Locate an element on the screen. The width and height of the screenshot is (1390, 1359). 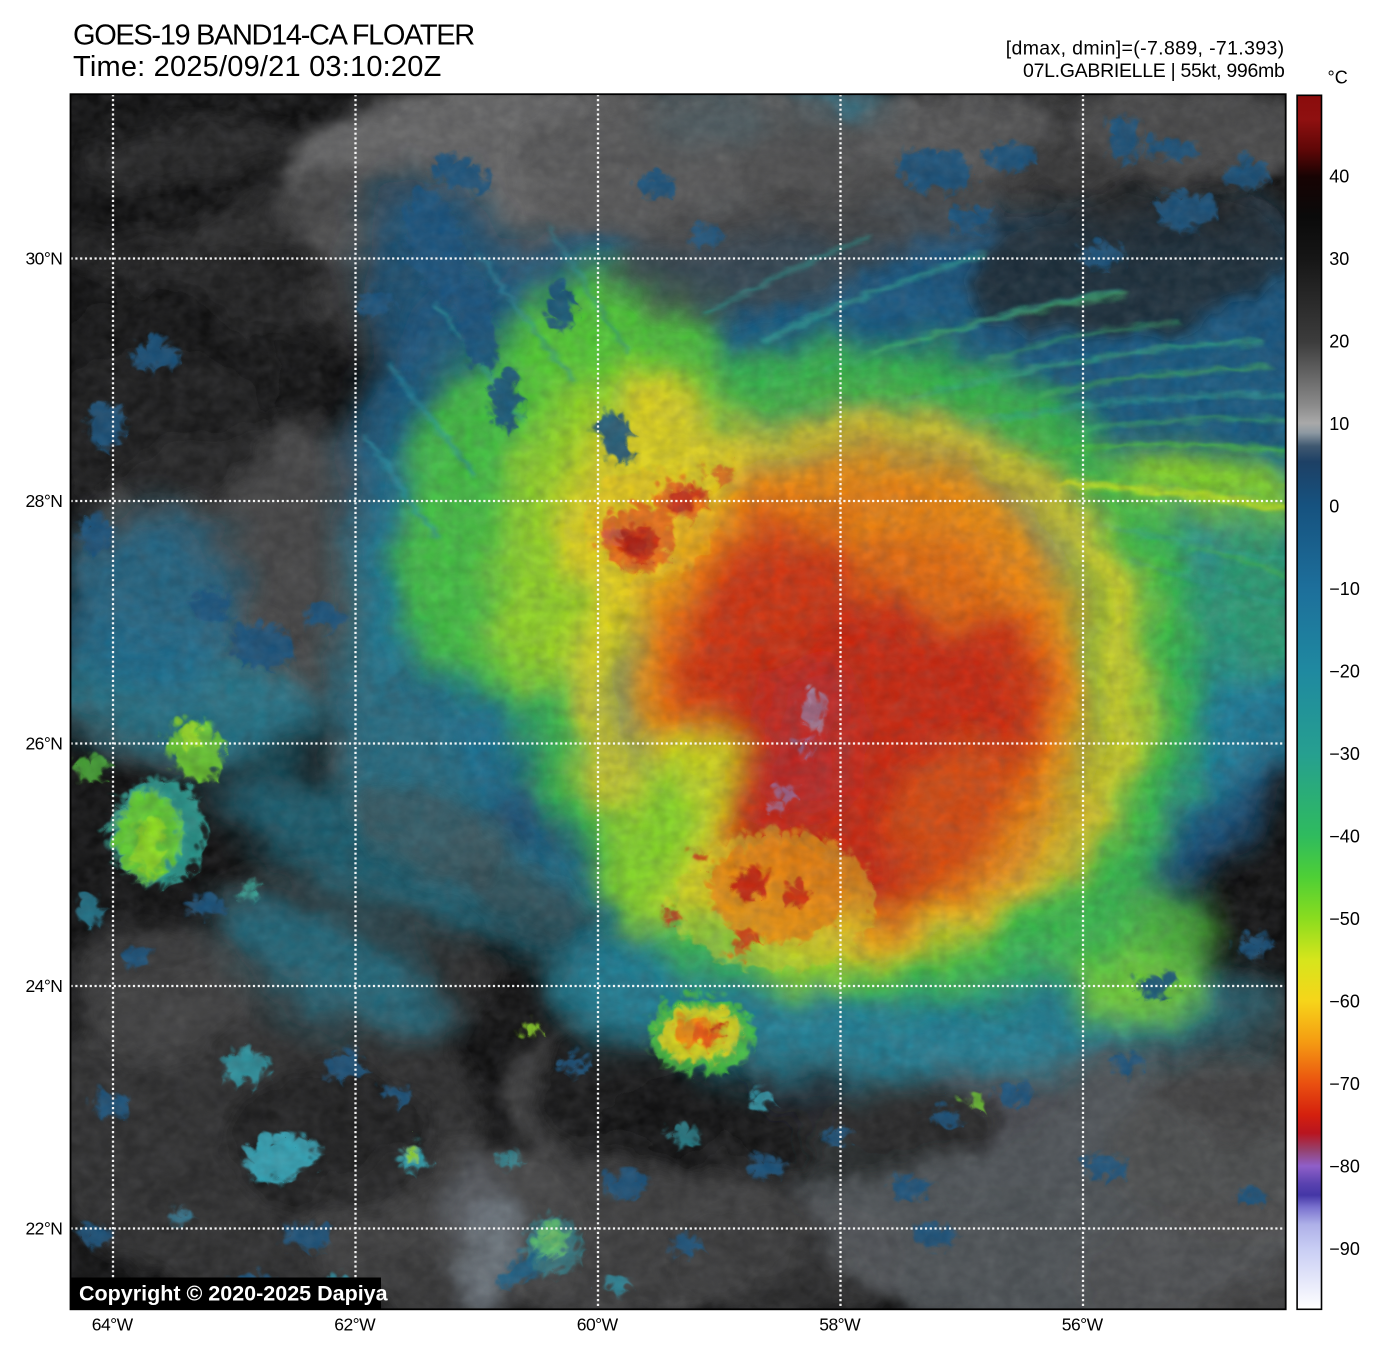
svg-text: −60 is located at coordinates (1344, 1001).